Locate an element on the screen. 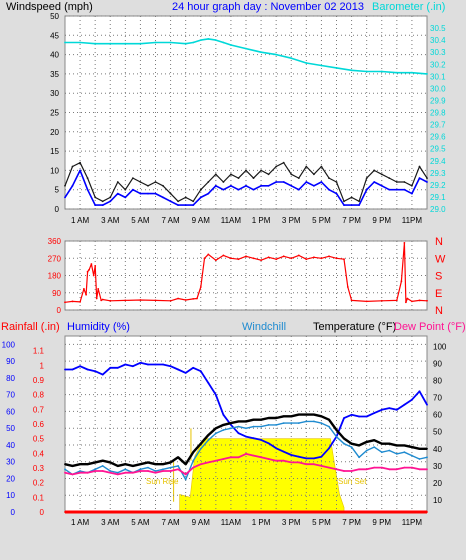 The image size is (466, 560). barometer-tick-label: 29.0 is located at coordinates (438, 209).